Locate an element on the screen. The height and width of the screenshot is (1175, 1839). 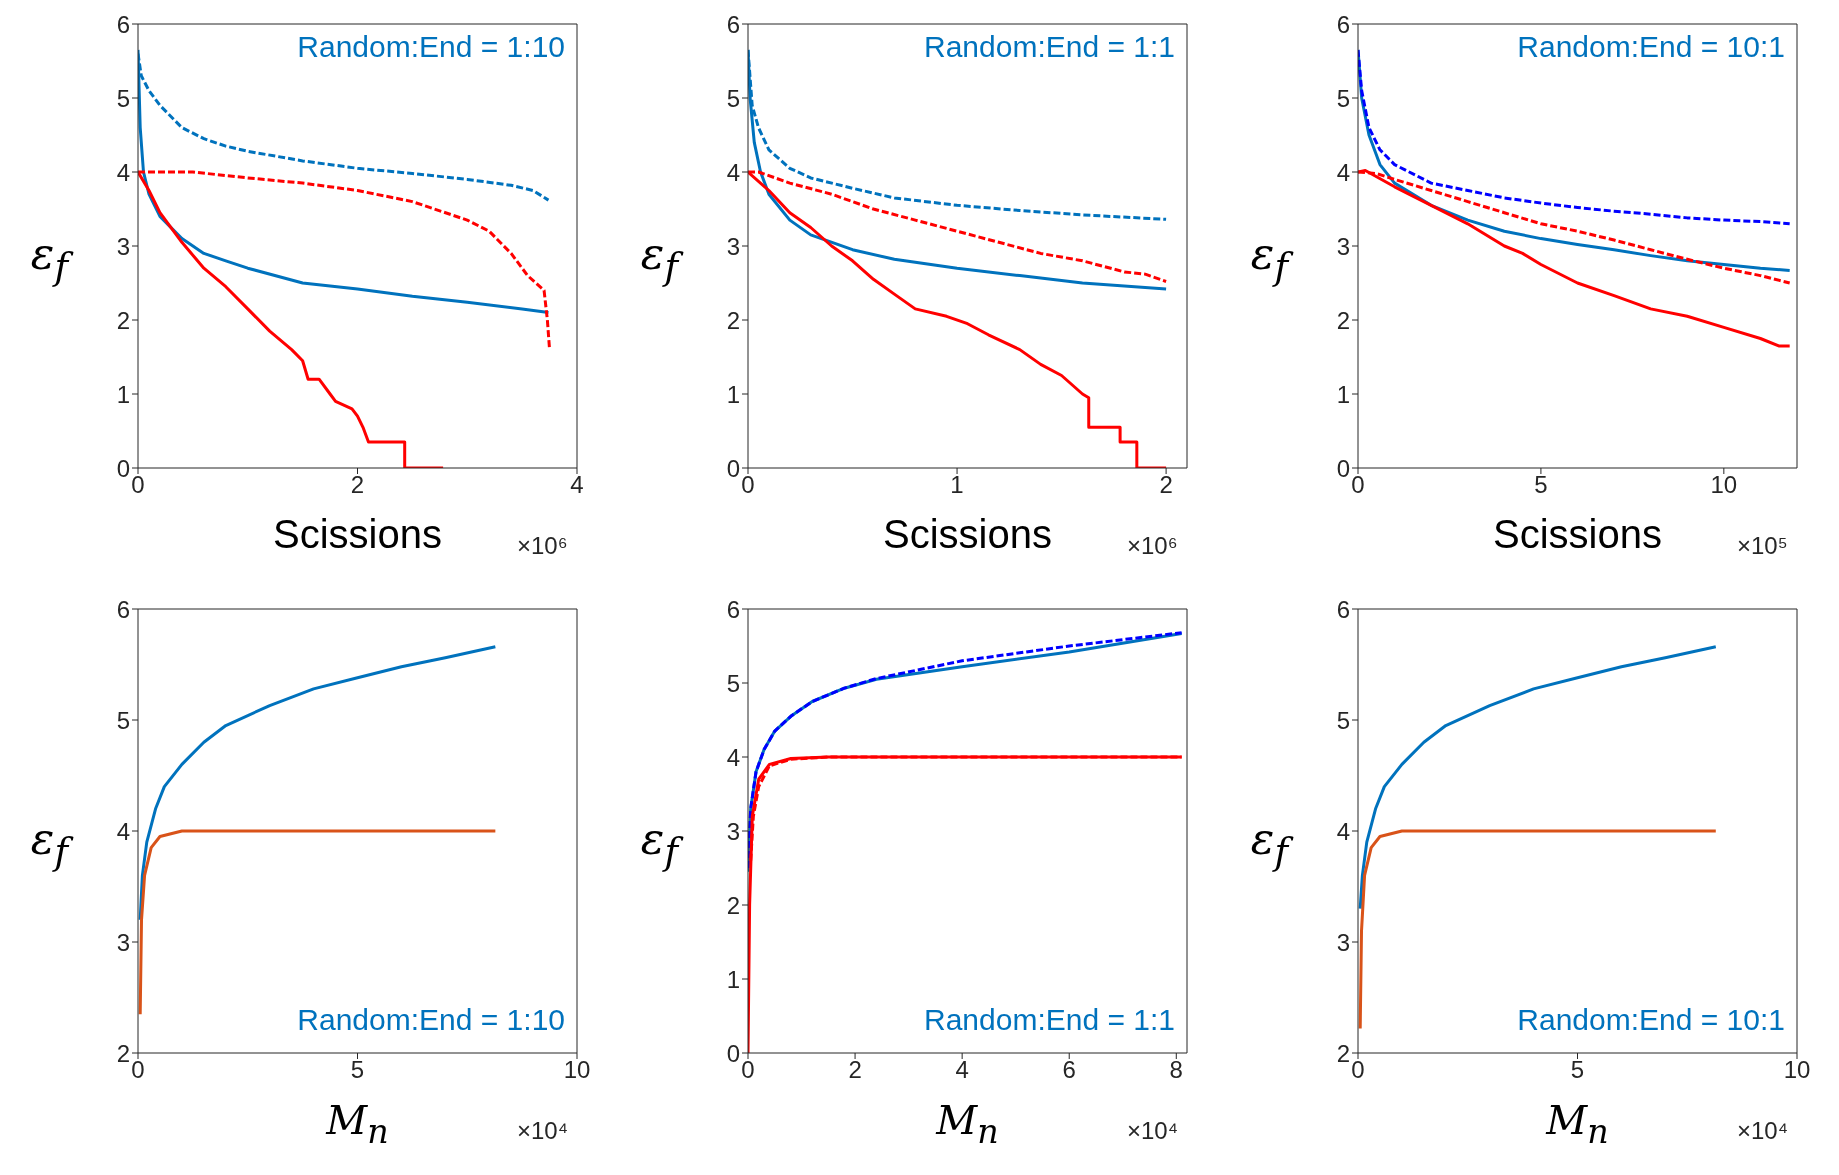
x-tick-label: 6 is located at coordinates (1069, 1070).